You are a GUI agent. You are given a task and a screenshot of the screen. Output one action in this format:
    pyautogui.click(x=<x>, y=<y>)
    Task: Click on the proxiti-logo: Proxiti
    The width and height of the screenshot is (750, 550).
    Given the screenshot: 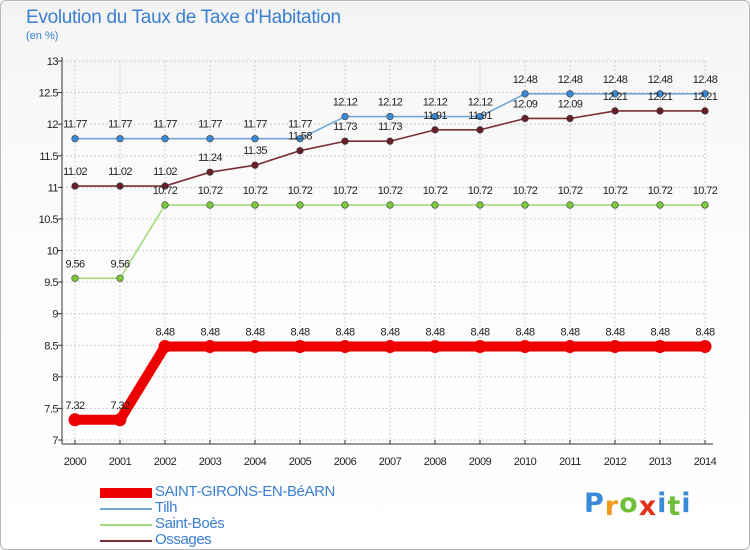 What is the action you would take?
    pyautogui.click(x=638, y=505)
    